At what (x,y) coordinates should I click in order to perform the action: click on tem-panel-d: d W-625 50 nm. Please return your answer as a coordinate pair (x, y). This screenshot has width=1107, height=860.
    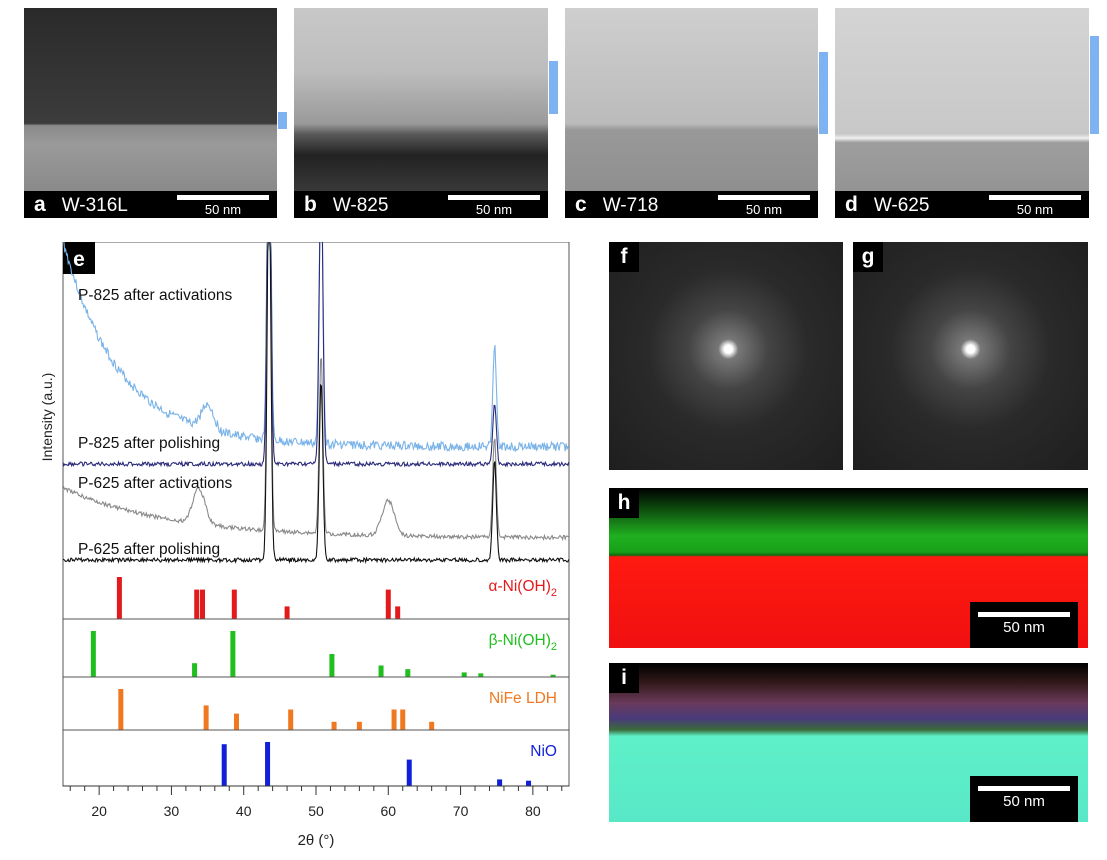
    Looking at the image, I should click on (962, 113).